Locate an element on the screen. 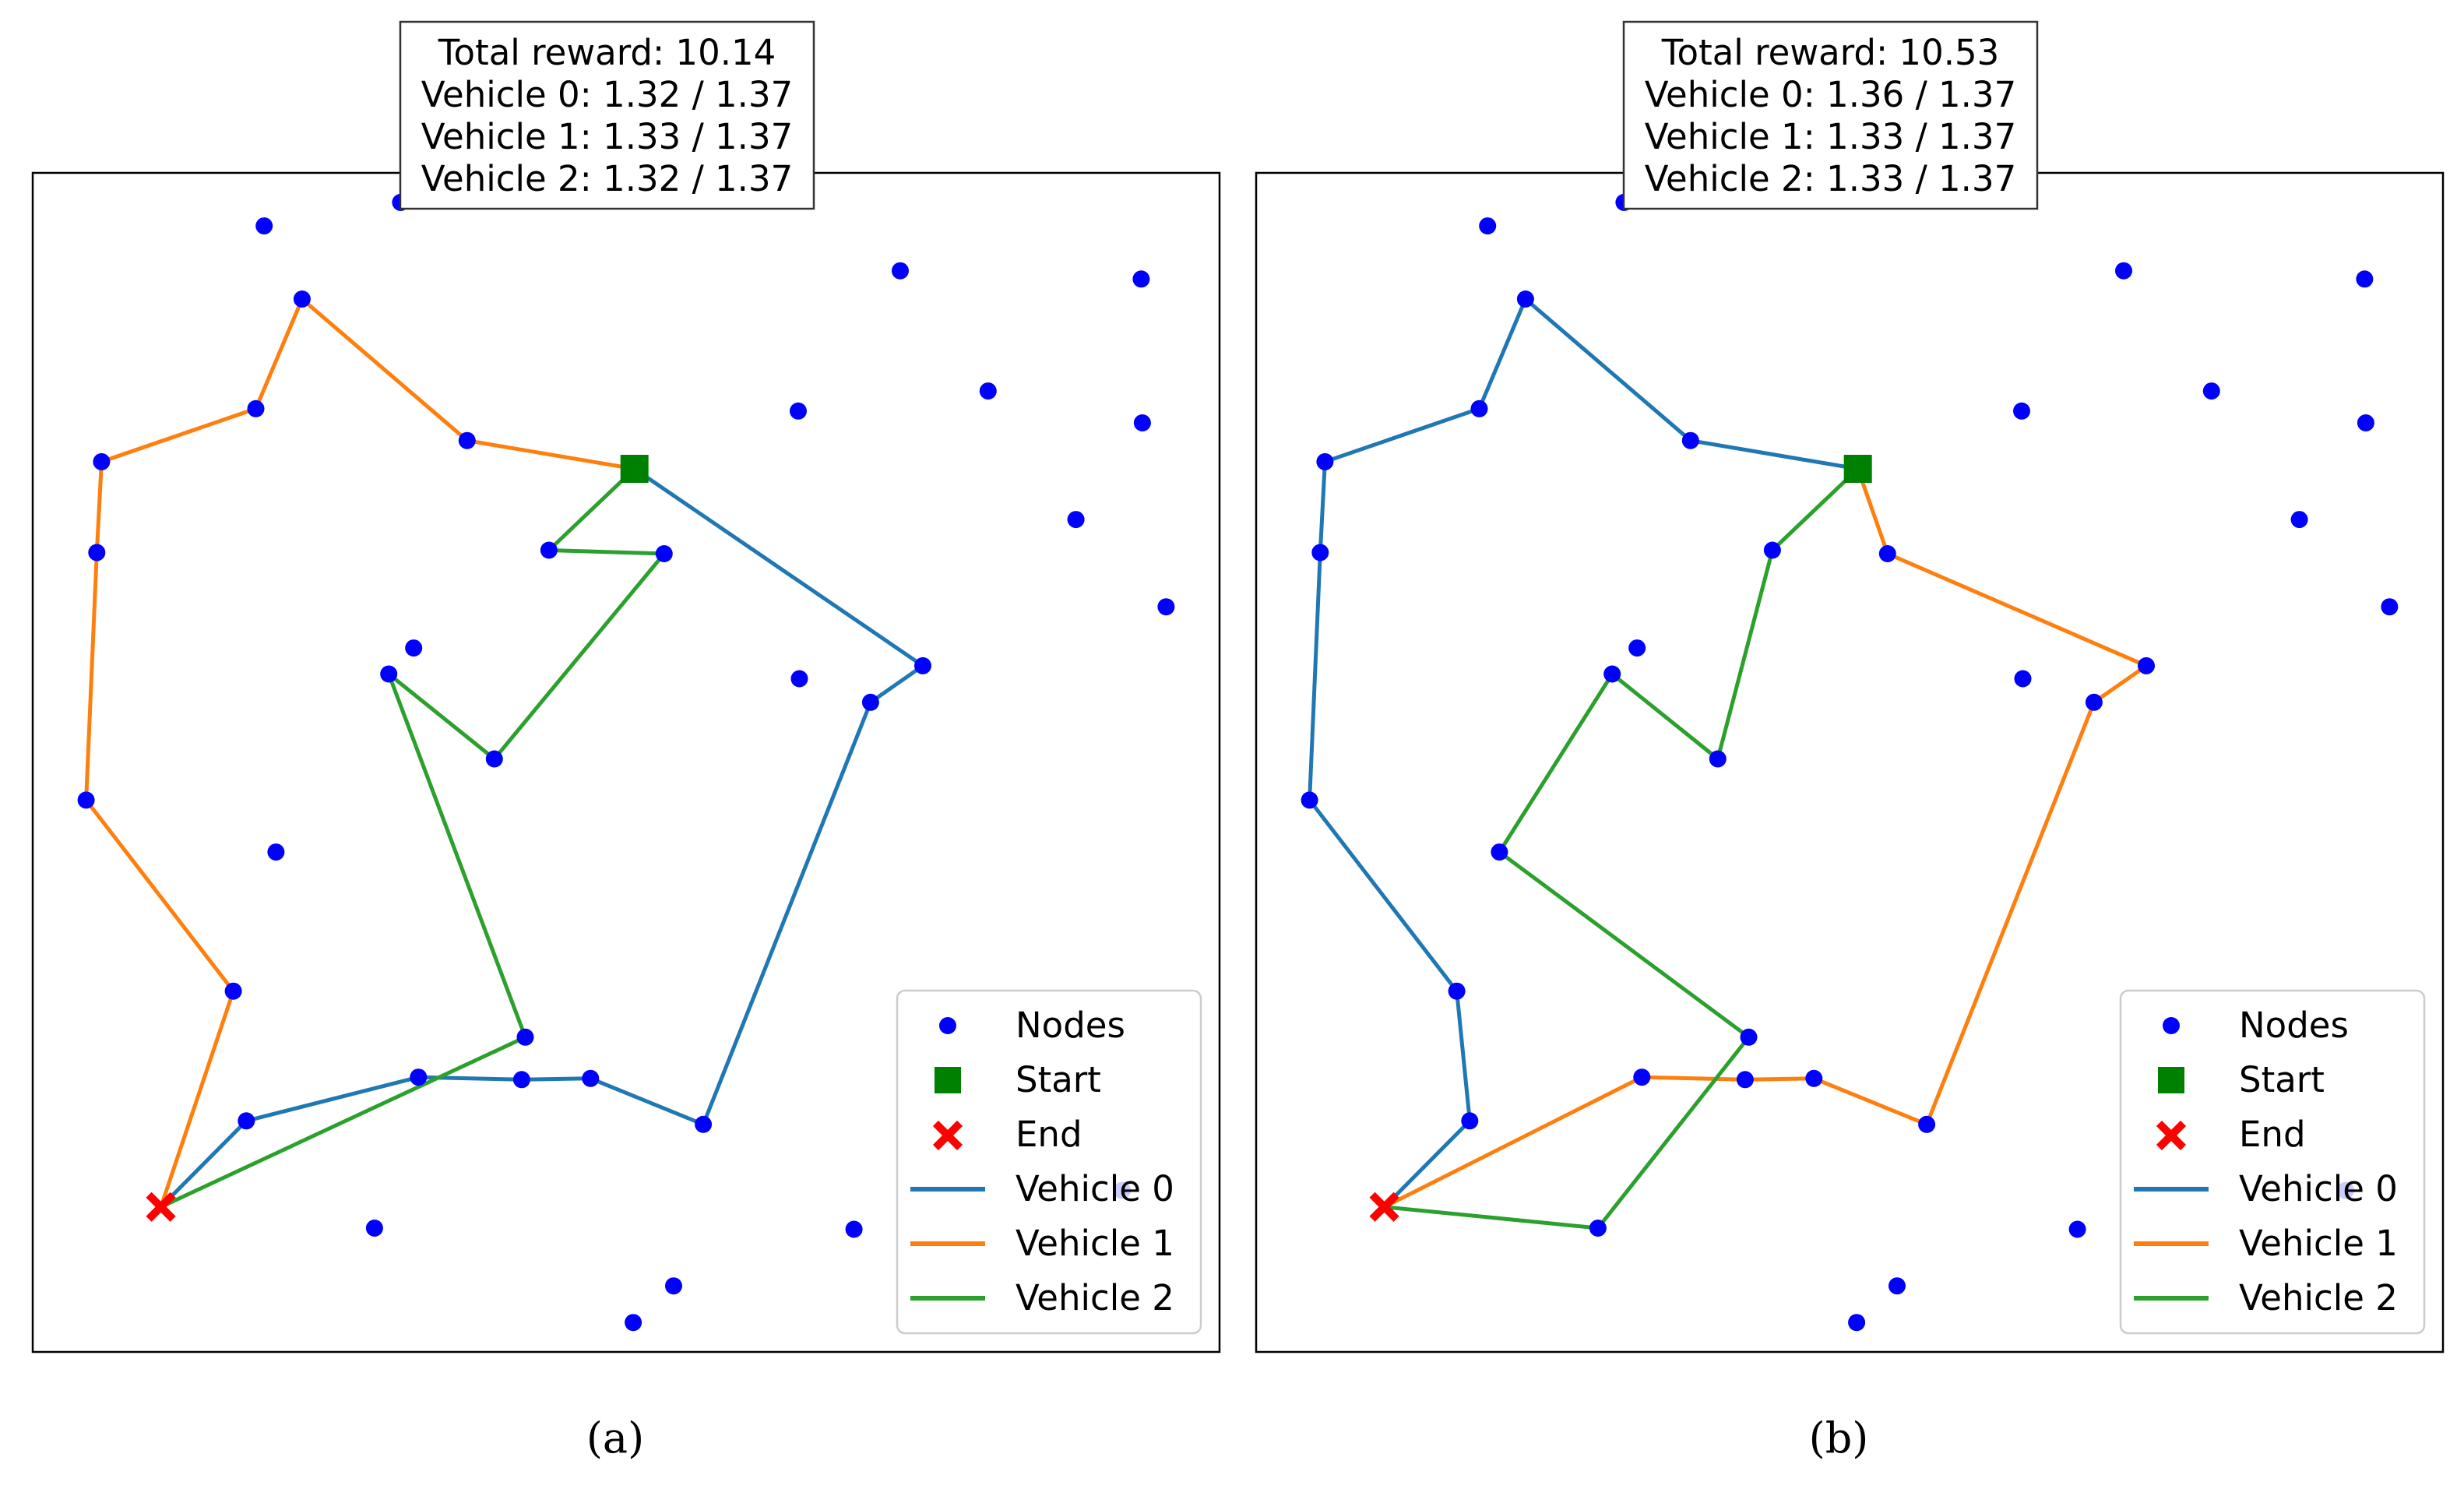 The height and width of the screenshot is (1489, 2464). info-total-reward: Total reward: 10.14 is located at coordinates (607, 53).